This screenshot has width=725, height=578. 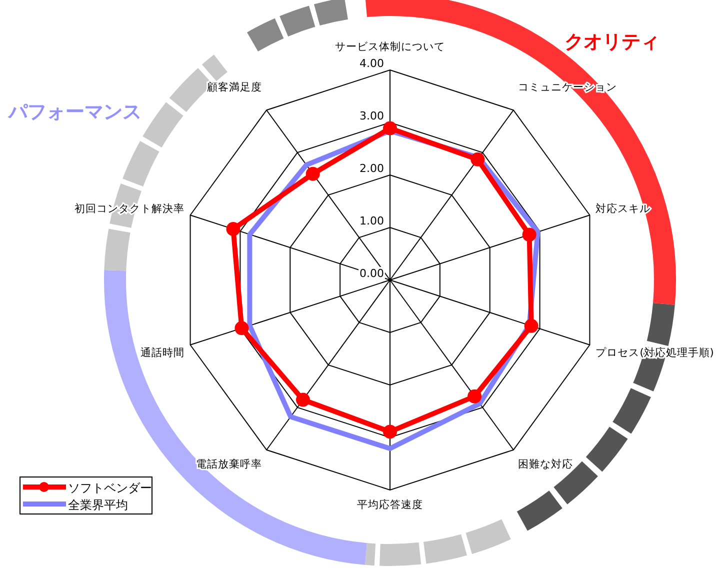 What do you see at coordinates (229, 463) in the screenshot?
I see `spoke-label: 電話放棄呼率` at bounding box center [229, 463].